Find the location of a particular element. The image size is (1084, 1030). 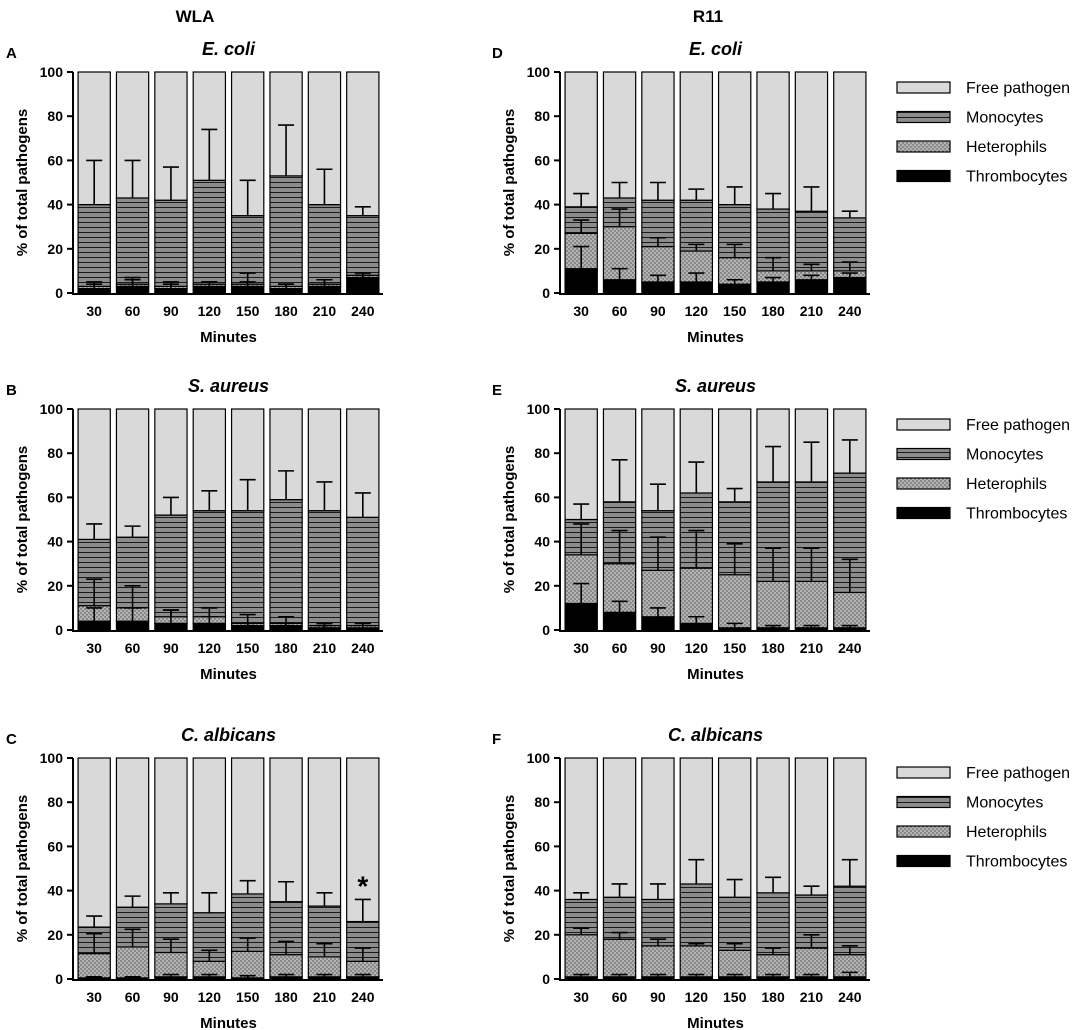

legend-swatch-thr is located at coordinates (923, 176).